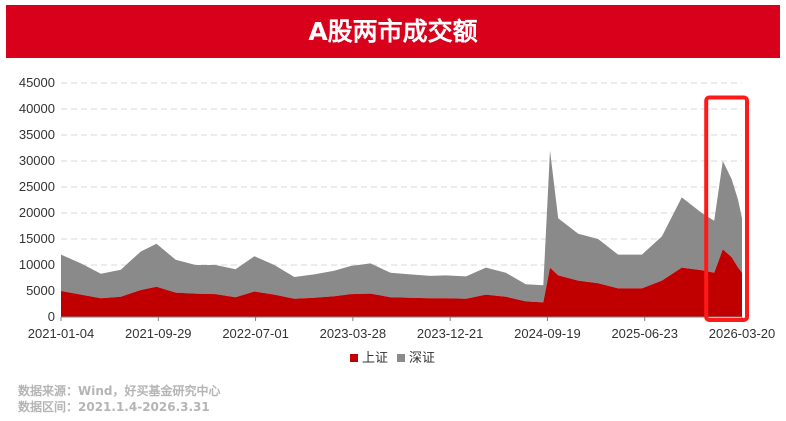 The image size is (786, 421). What do you see at coordinates (37, 82) in the screenshot?
I see `y-tick-label: 45000` at bounding box center [37, 82].